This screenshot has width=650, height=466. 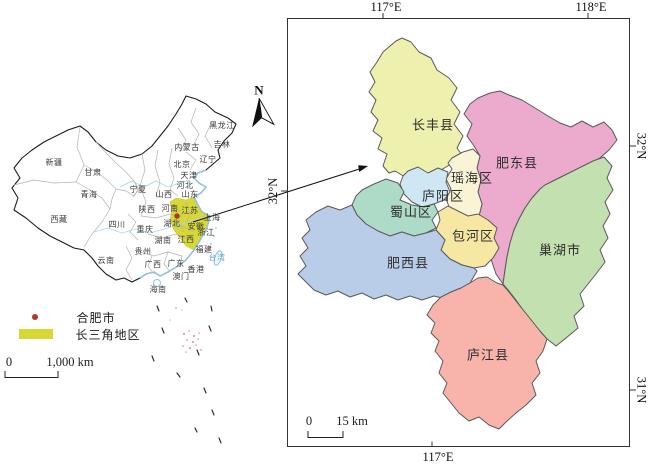 I want to click on hainan-island, so click(x=157, y=283).